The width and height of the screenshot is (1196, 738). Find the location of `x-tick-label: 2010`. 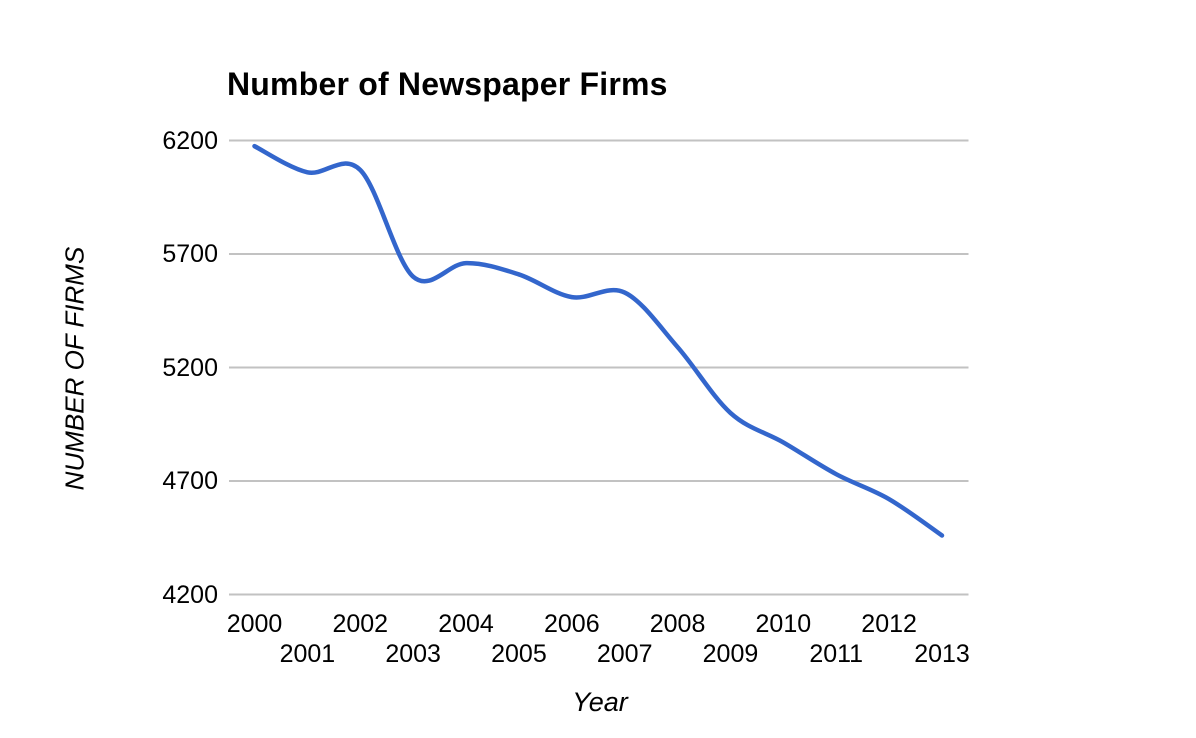

x-tick-label: 2010 is located at coordinates (783, 624).